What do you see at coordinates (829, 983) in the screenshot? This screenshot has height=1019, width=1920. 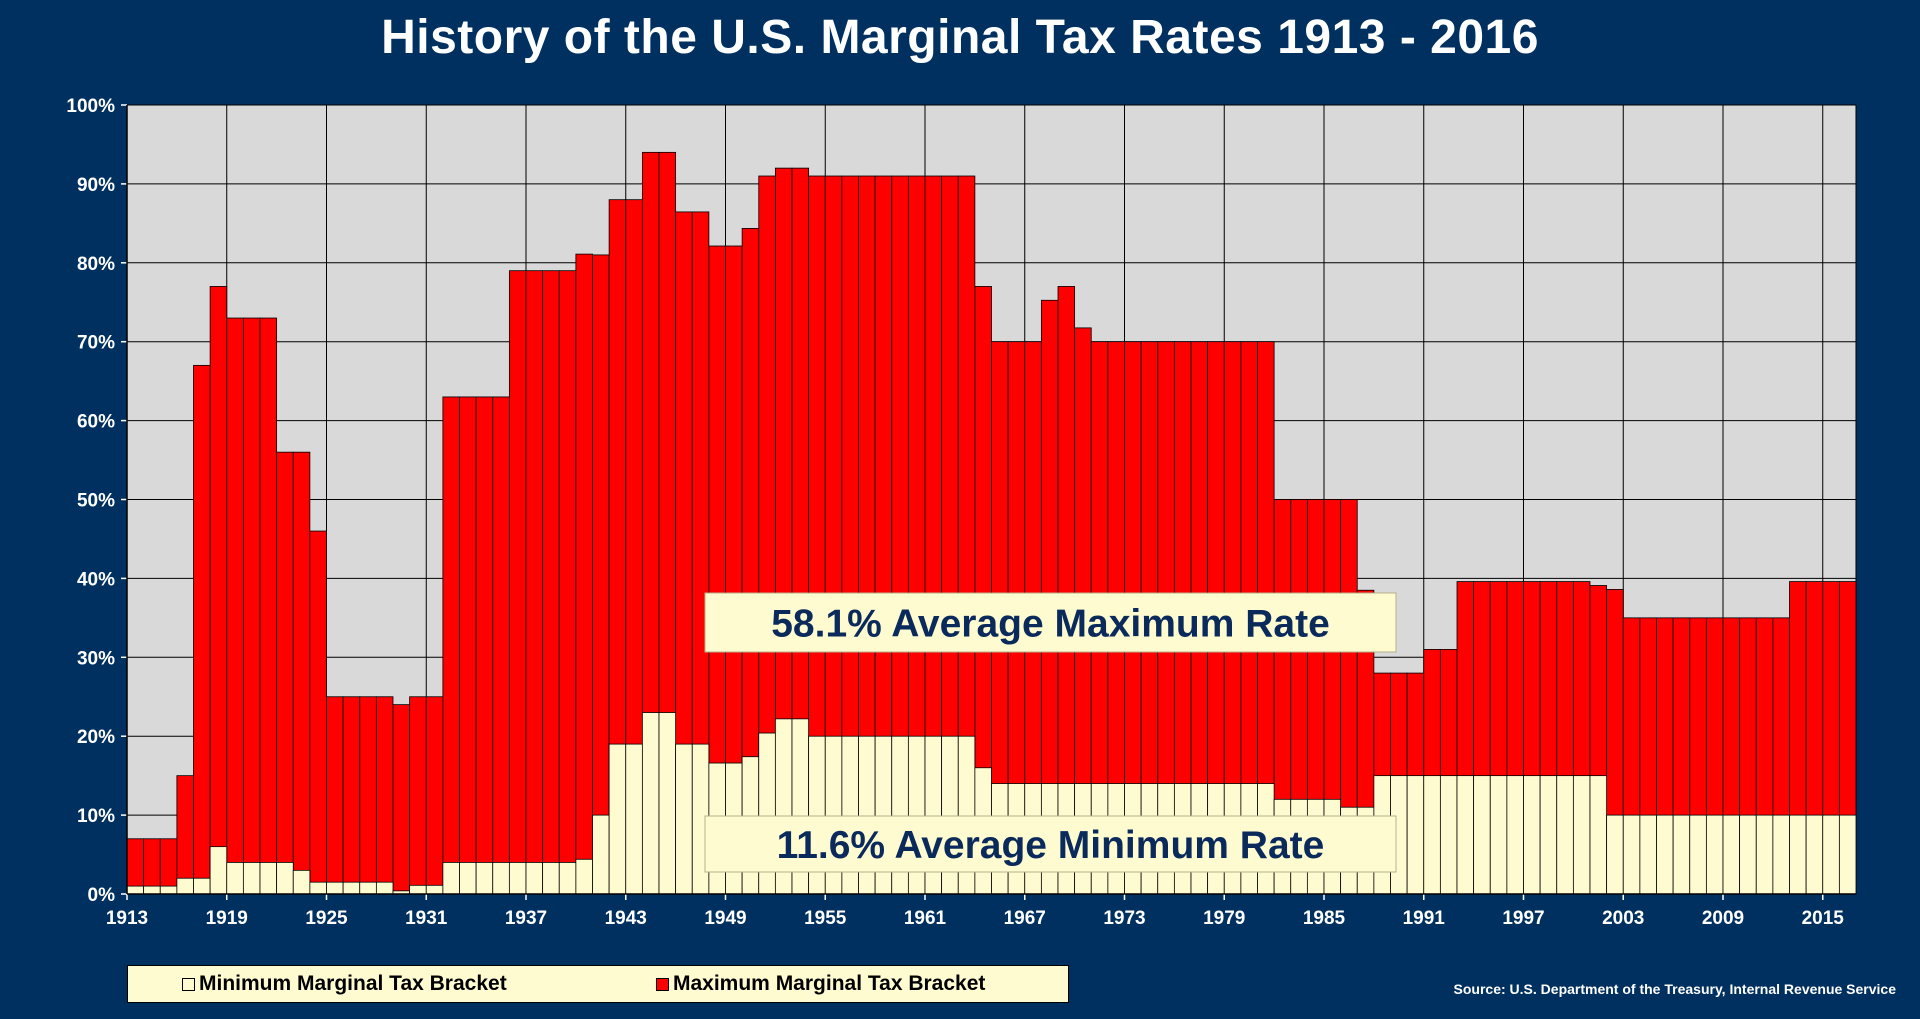 I see `legend-label-maximum: Maximum Marginal Tax Bracket` at bounding box center [829, 983].